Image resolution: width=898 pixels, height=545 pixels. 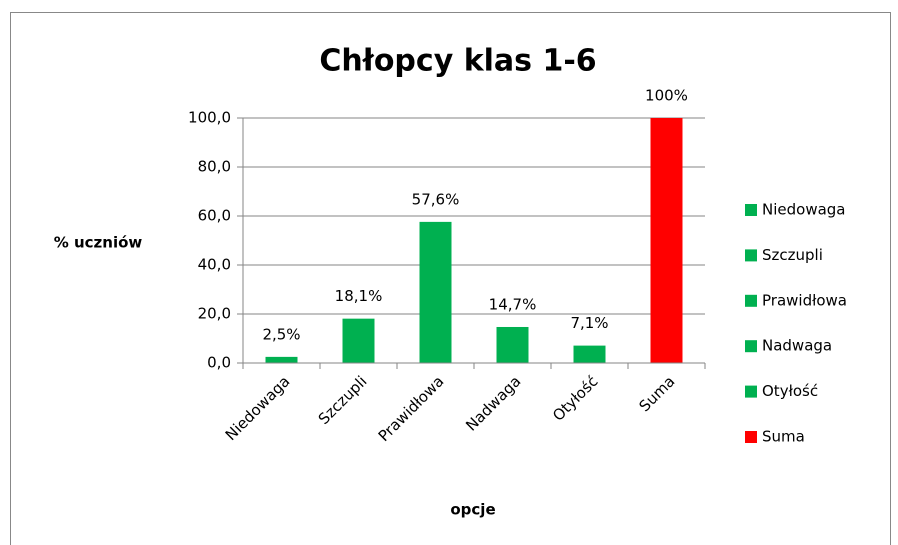 I want to click on x-axis-label: opcje, so click(x=472, y=510).